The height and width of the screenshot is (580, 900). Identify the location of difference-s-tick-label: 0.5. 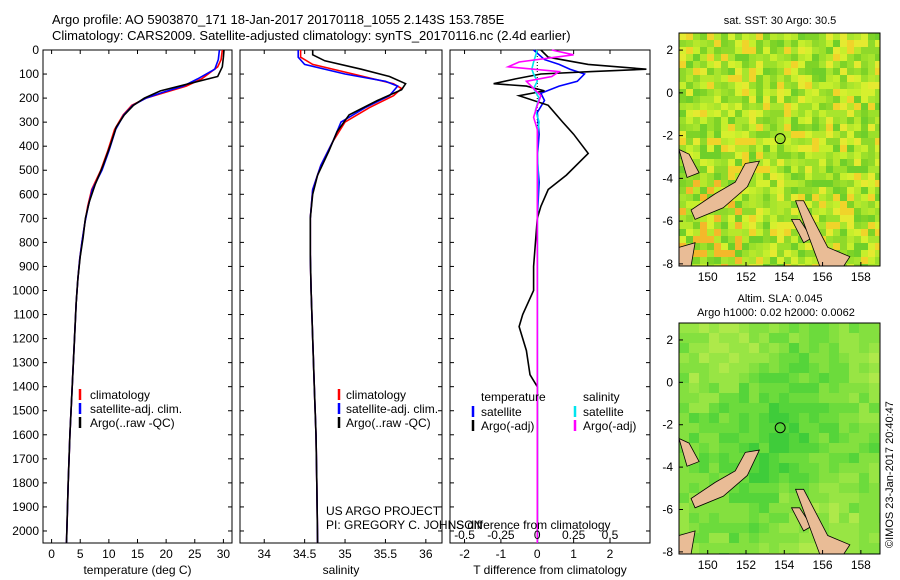
(610, 535).